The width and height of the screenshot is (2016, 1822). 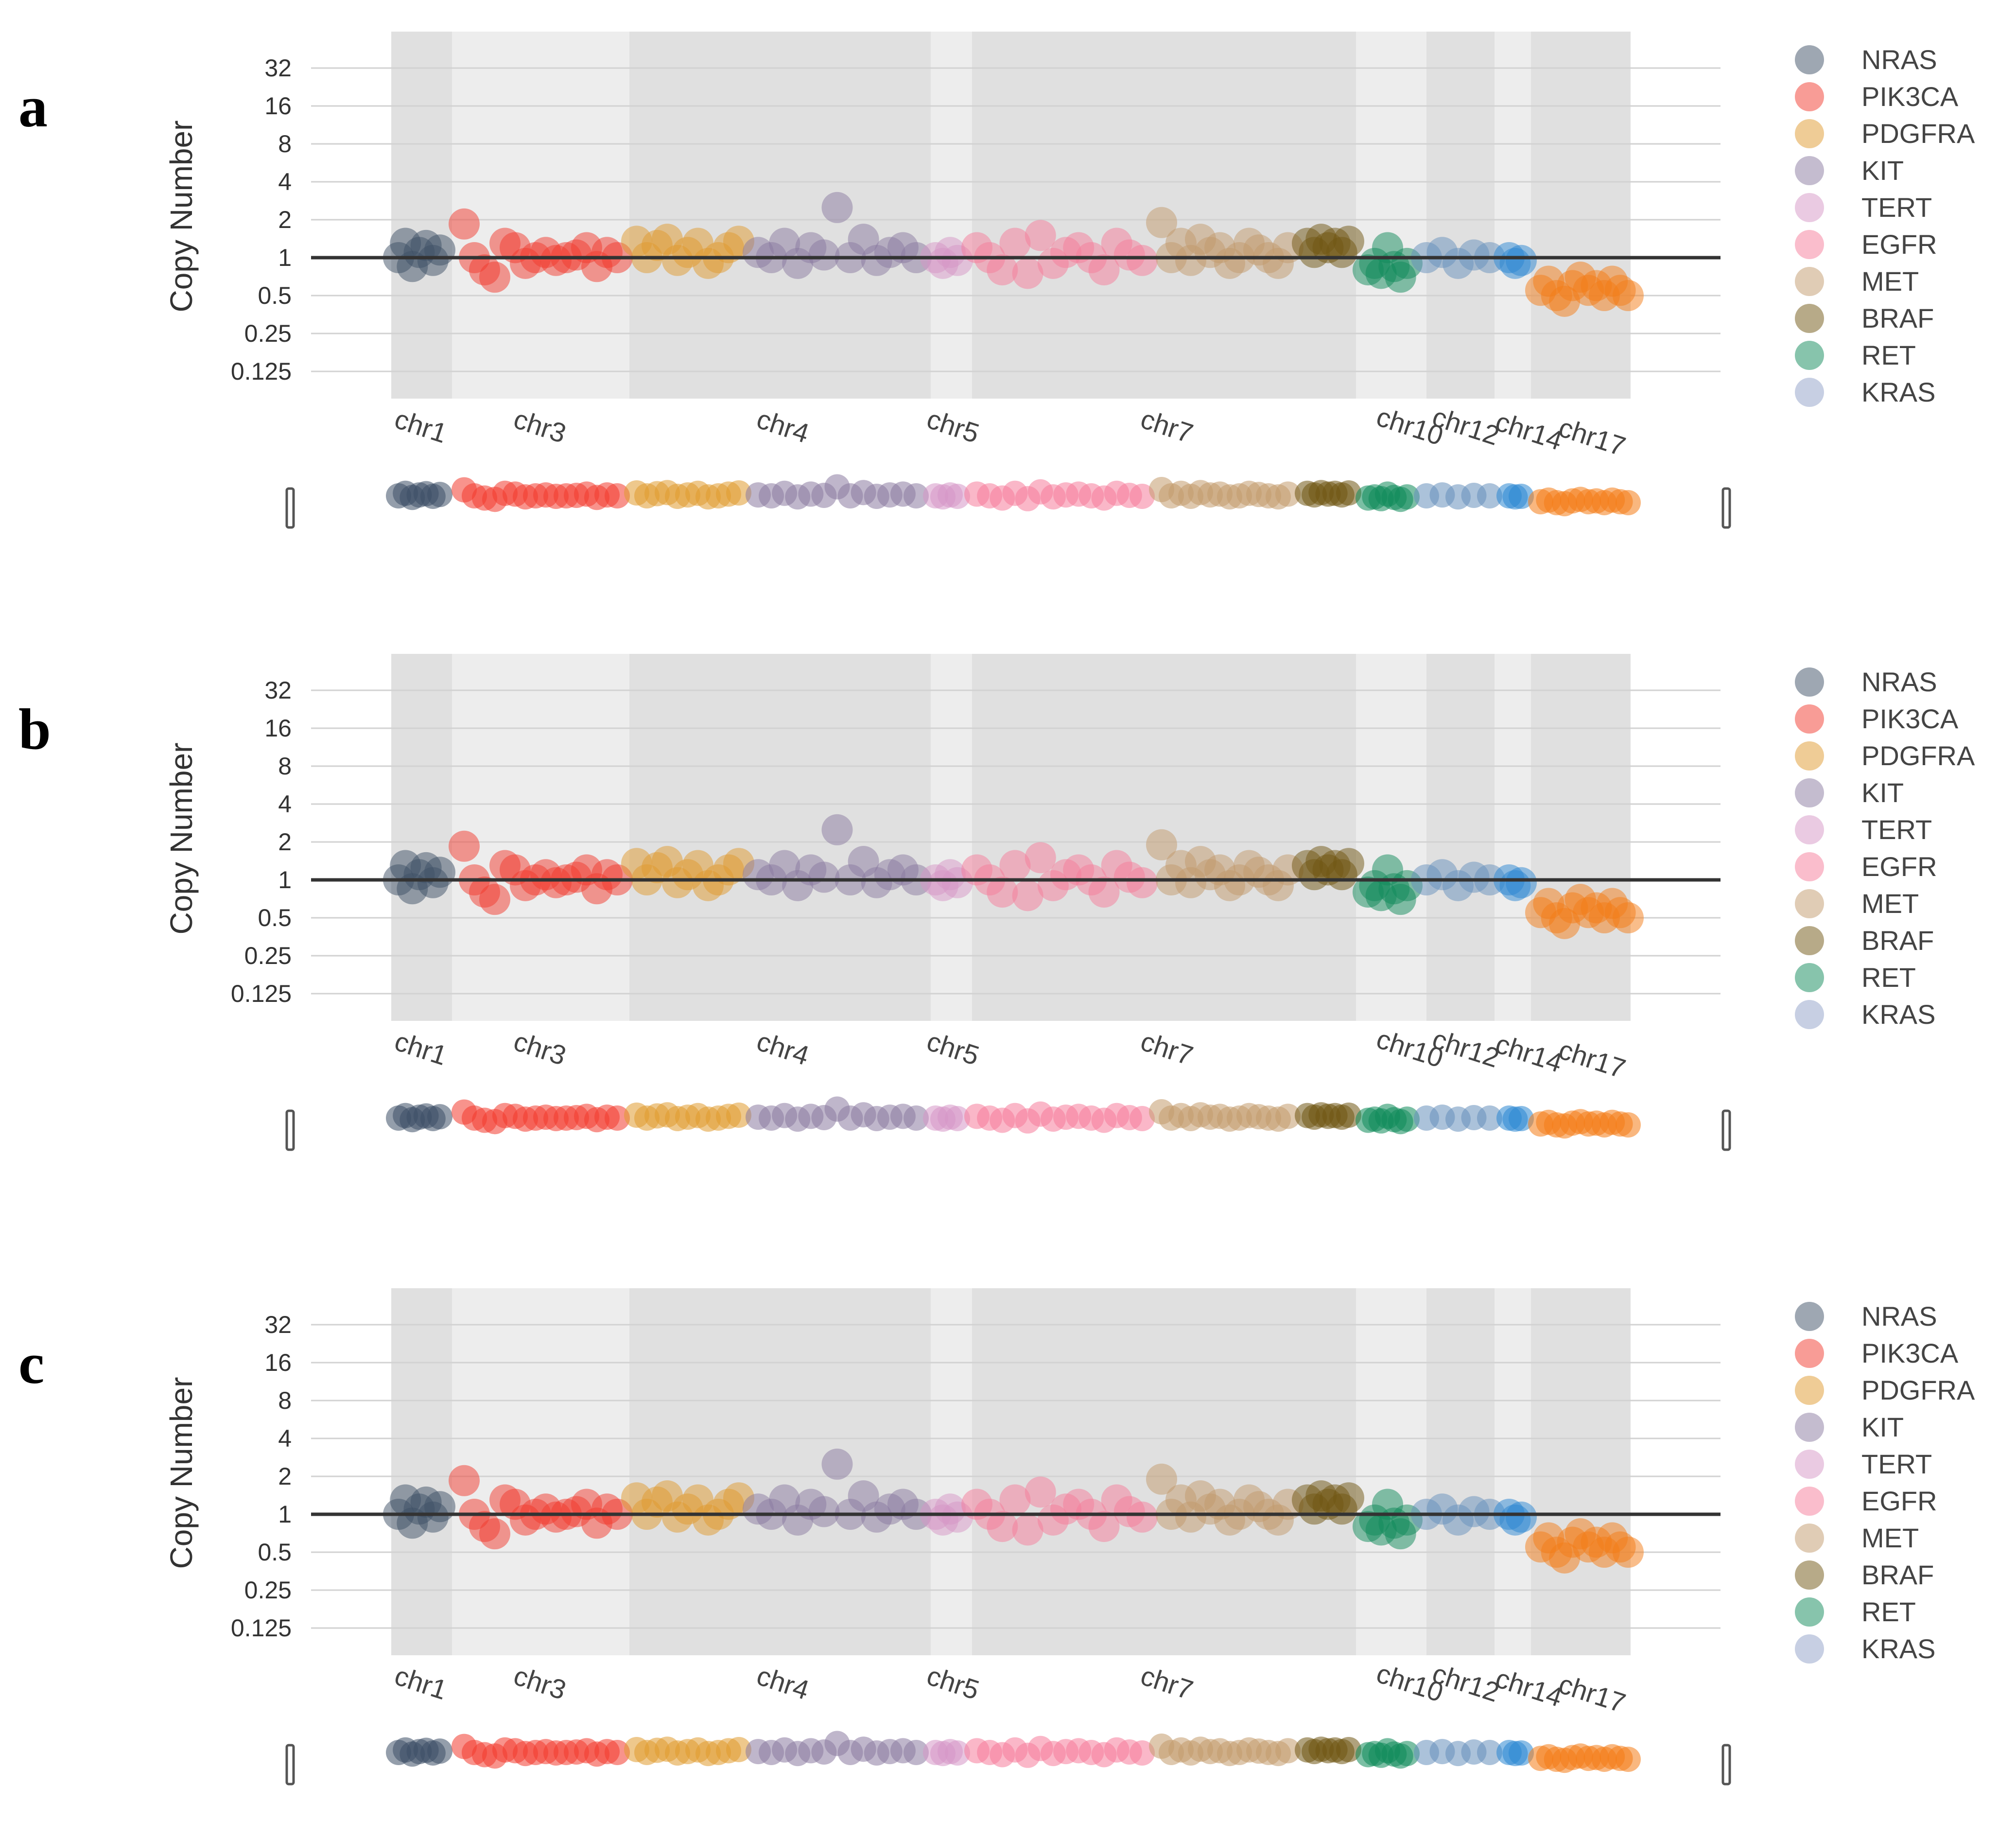 I want to click on data-point-braf, so click(x=1348, y=864).